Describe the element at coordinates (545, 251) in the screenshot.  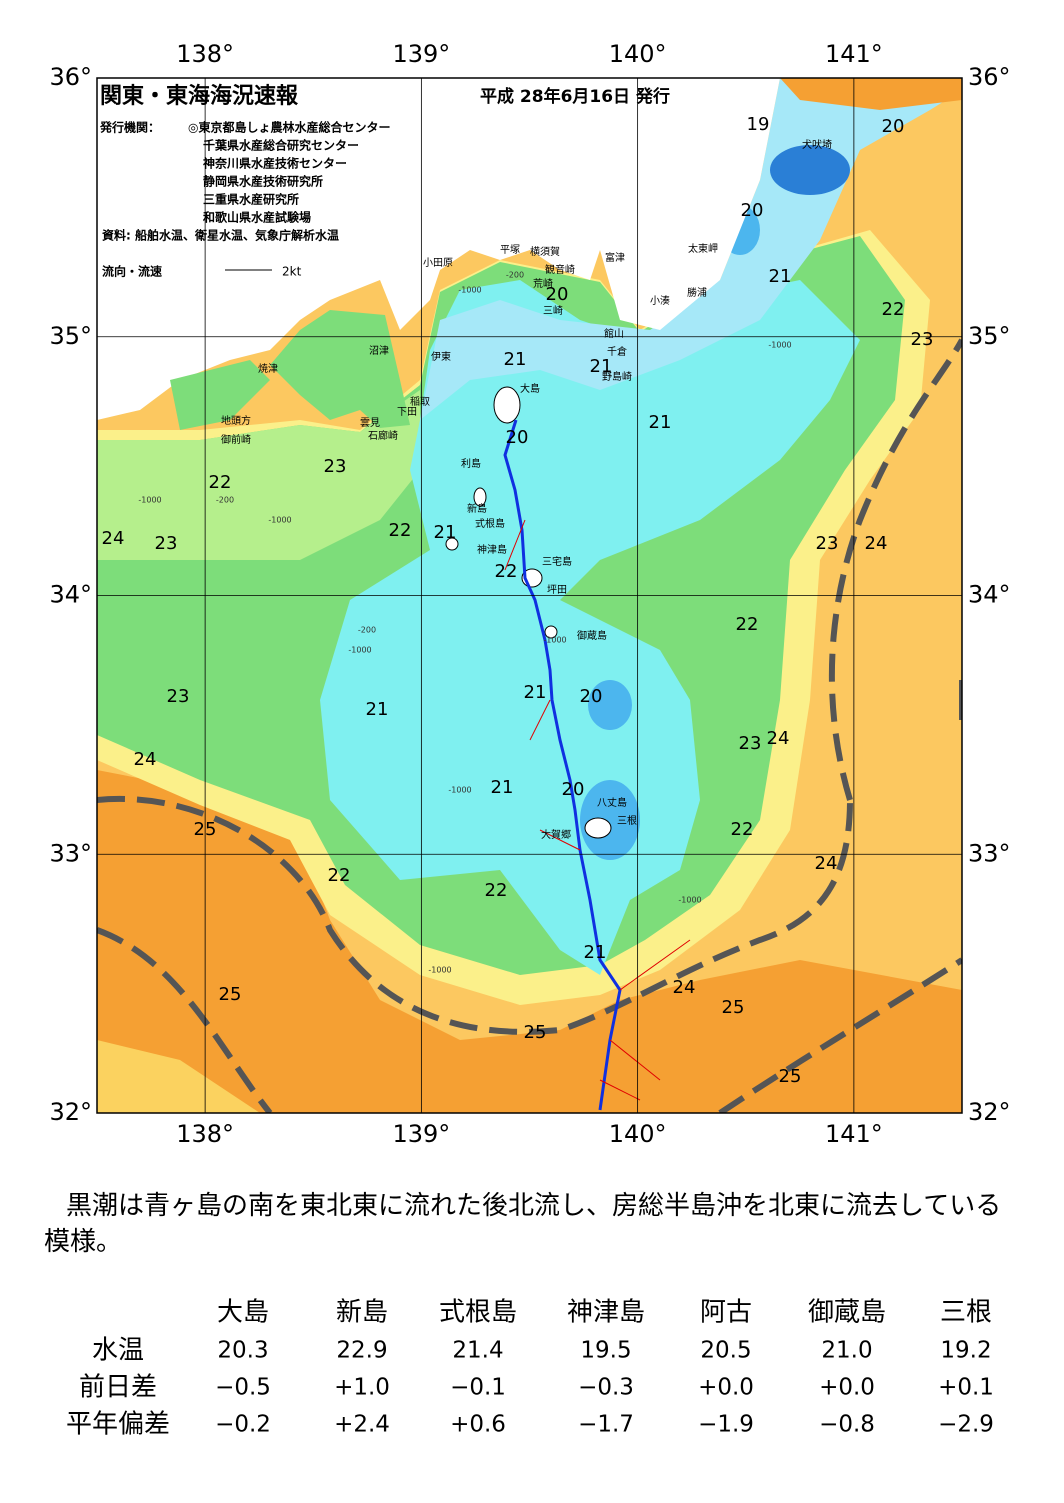
I see `place-name: 横須賀` at that location.